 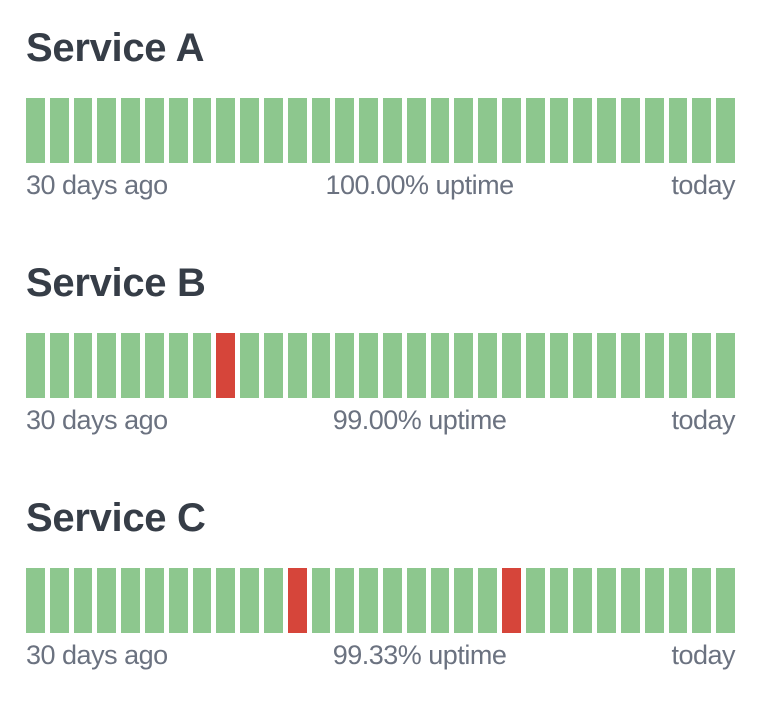 I want to click on service-c-title: Service C, so click(x=116, y=518).